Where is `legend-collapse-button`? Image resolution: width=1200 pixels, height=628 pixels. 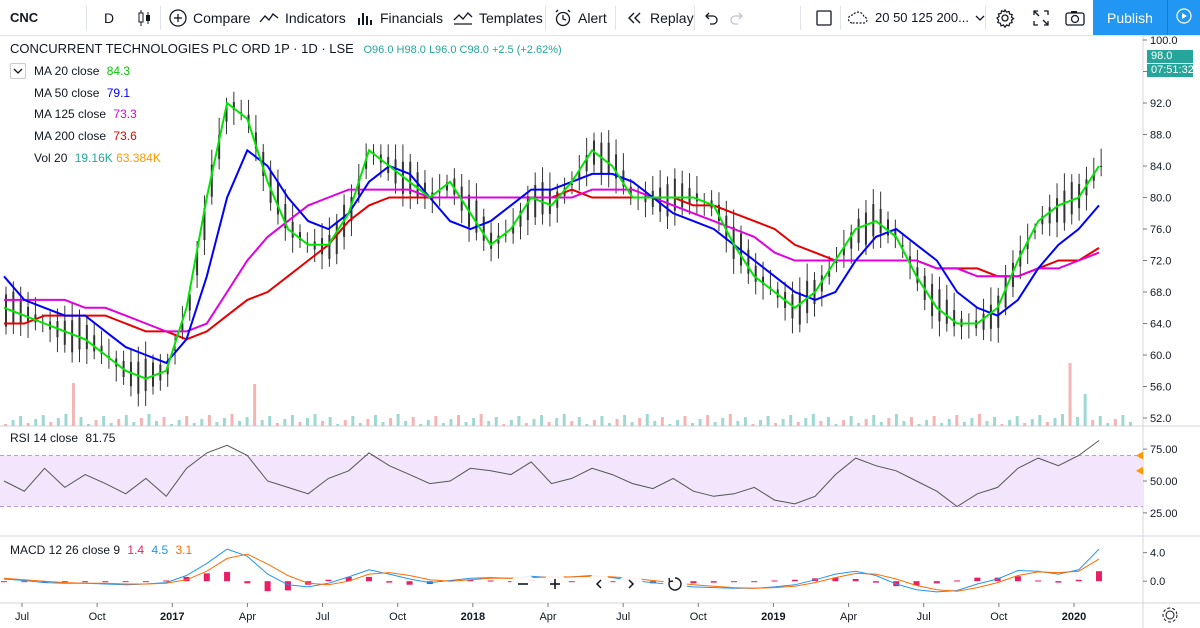
legend-collapse-button is located at coordinates (18, 71).